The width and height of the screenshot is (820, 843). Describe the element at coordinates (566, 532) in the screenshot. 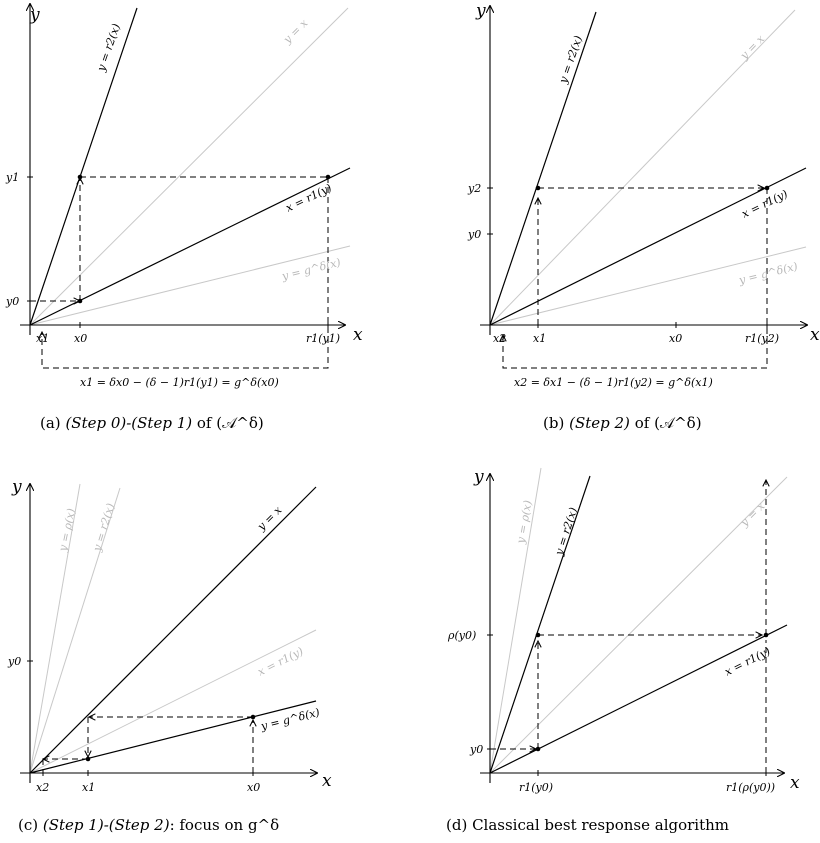

I see `label-r2-d: y = r2(x)` at that location.